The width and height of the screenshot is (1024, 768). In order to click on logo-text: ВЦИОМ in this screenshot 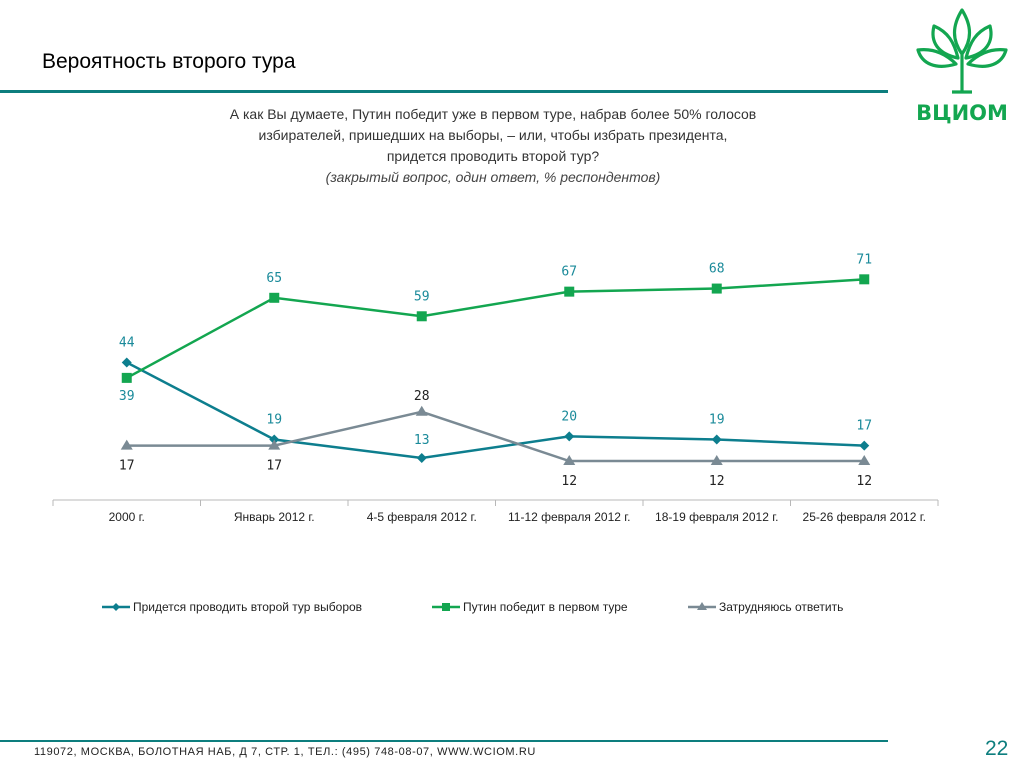, I will do `click(962, 113)`.